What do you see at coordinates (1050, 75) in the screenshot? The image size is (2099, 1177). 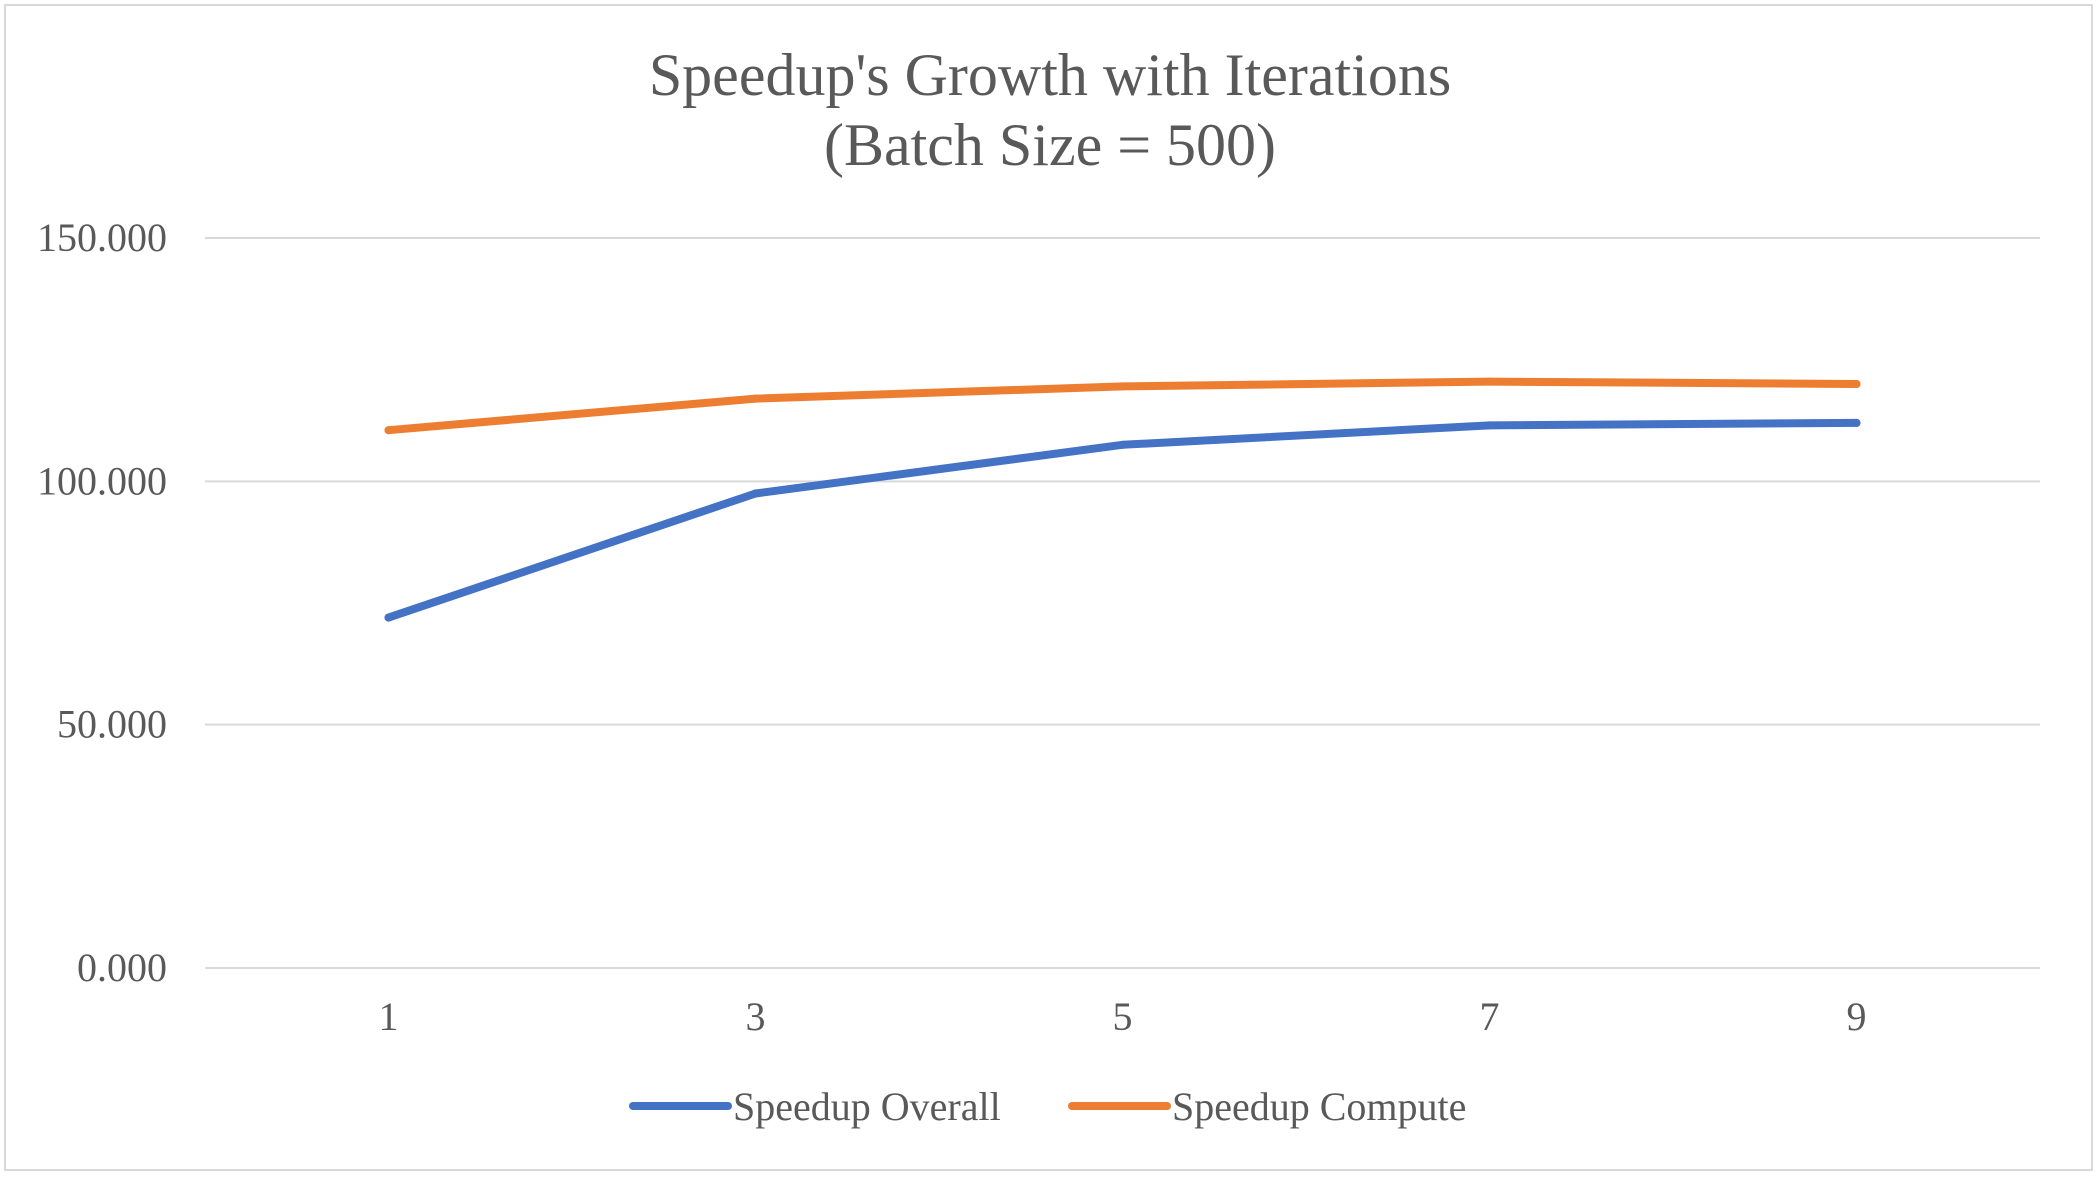 I see `chart-title: Speedup's Growth with Iterations` at bounding box center [1050, 75].